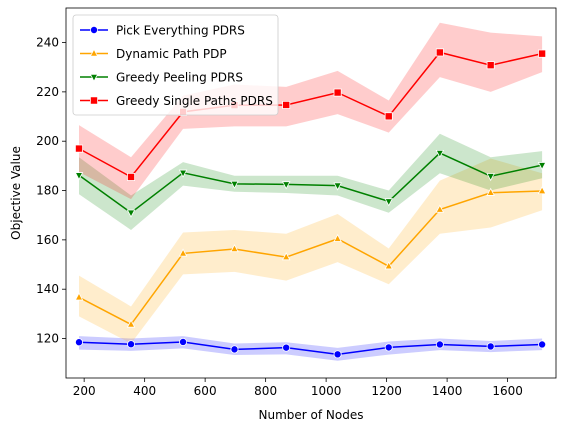 The image size is (571, 432). I want to click on legend-label-greedy-single-paths-pdrs: Greedy Single Paths PDRS, so click(194, 101).